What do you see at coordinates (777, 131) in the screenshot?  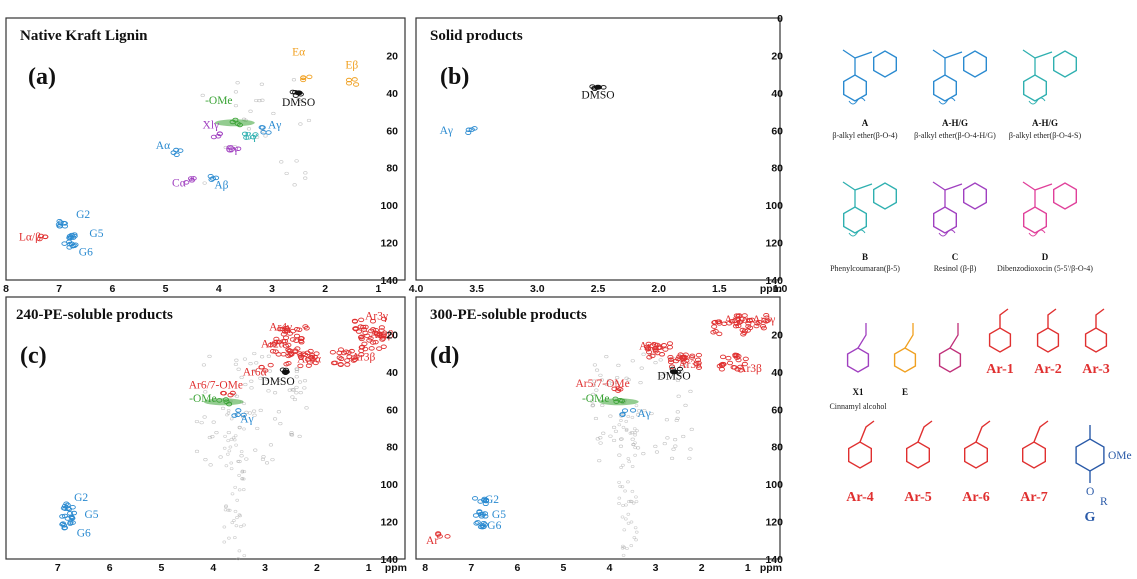 I see `y-tick-label: 60` at bounding box center [777, 131].